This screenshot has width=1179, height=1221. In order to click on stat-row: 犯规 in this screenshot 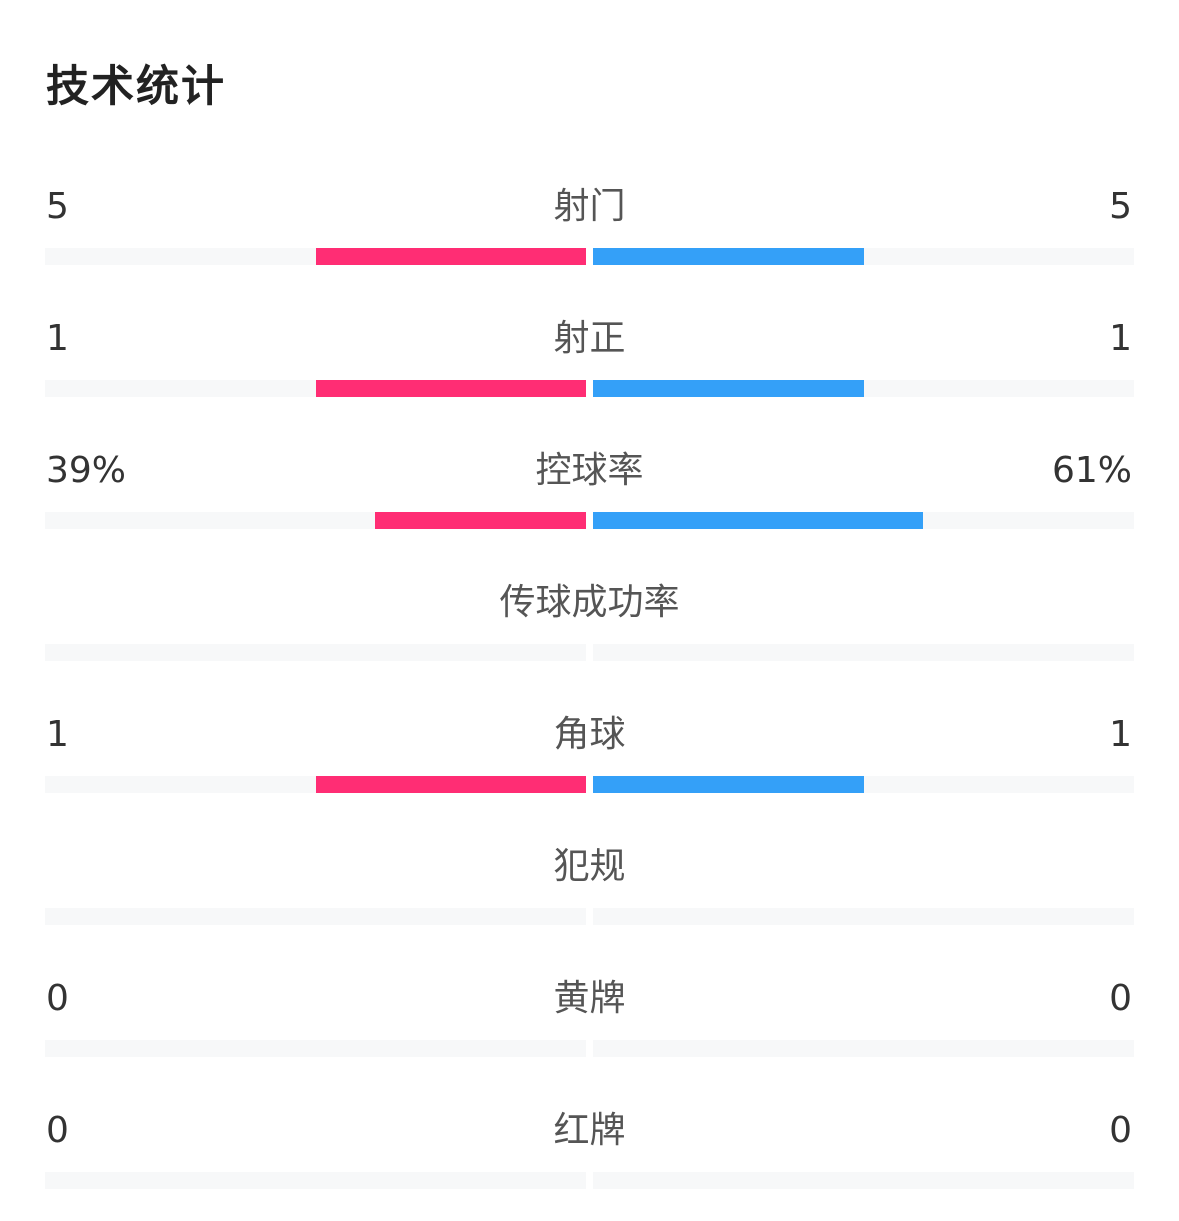, I will do `click(589, 887)`.